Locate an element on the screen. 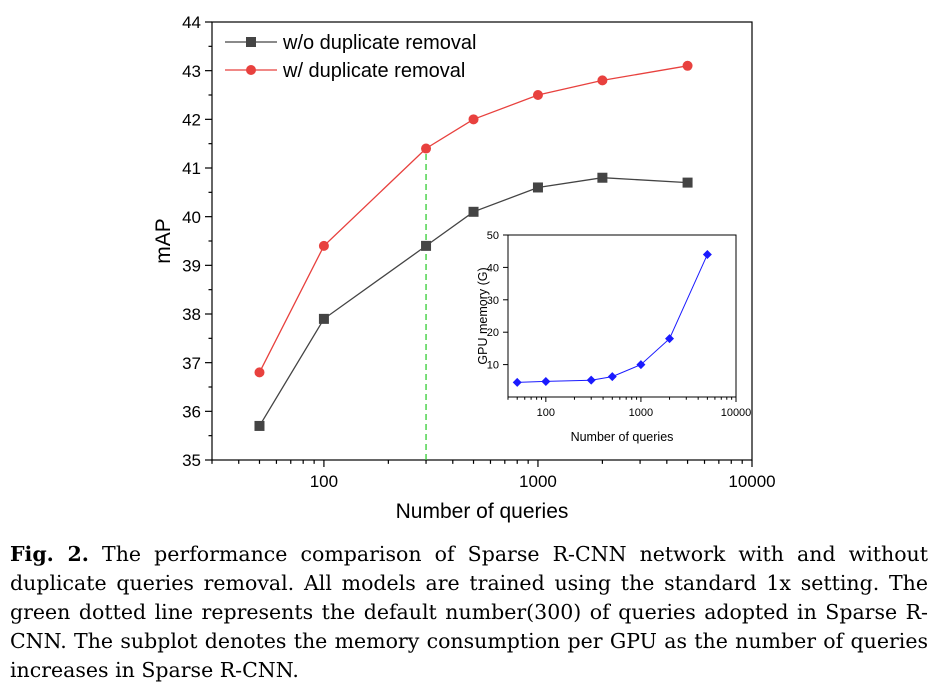 The image size is (938, 693). y-tick-label: 10 is located at coordinates (493, 366).